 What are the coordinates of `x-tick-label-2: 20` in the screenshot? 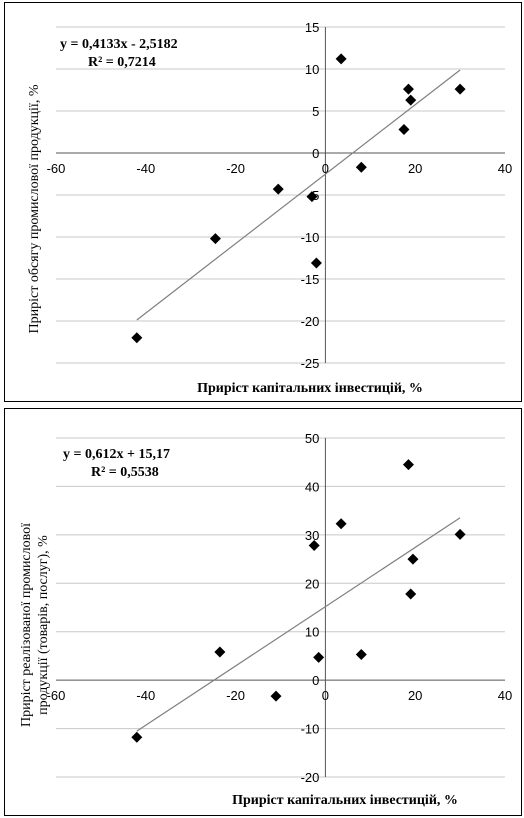 It's located at (415, 695).